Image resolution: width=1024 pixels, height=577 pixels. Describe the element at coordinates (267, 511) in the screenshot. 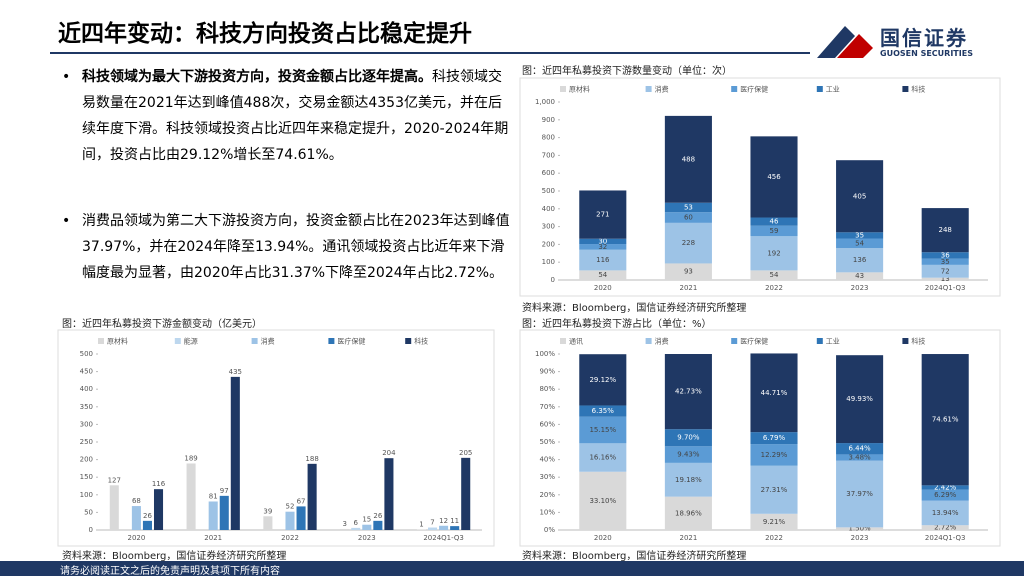

I see `data-label: 39` at that location.